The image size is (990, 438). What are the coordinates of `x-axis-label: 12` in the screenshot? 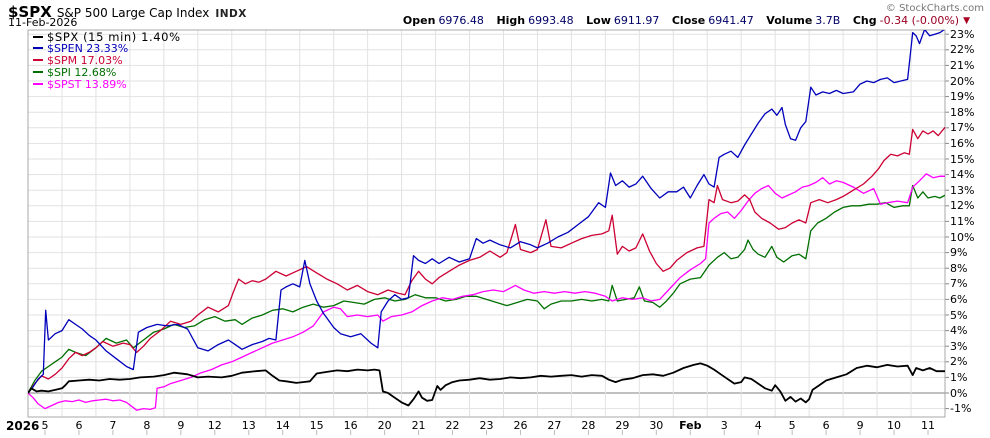 It's located at (214, 425).